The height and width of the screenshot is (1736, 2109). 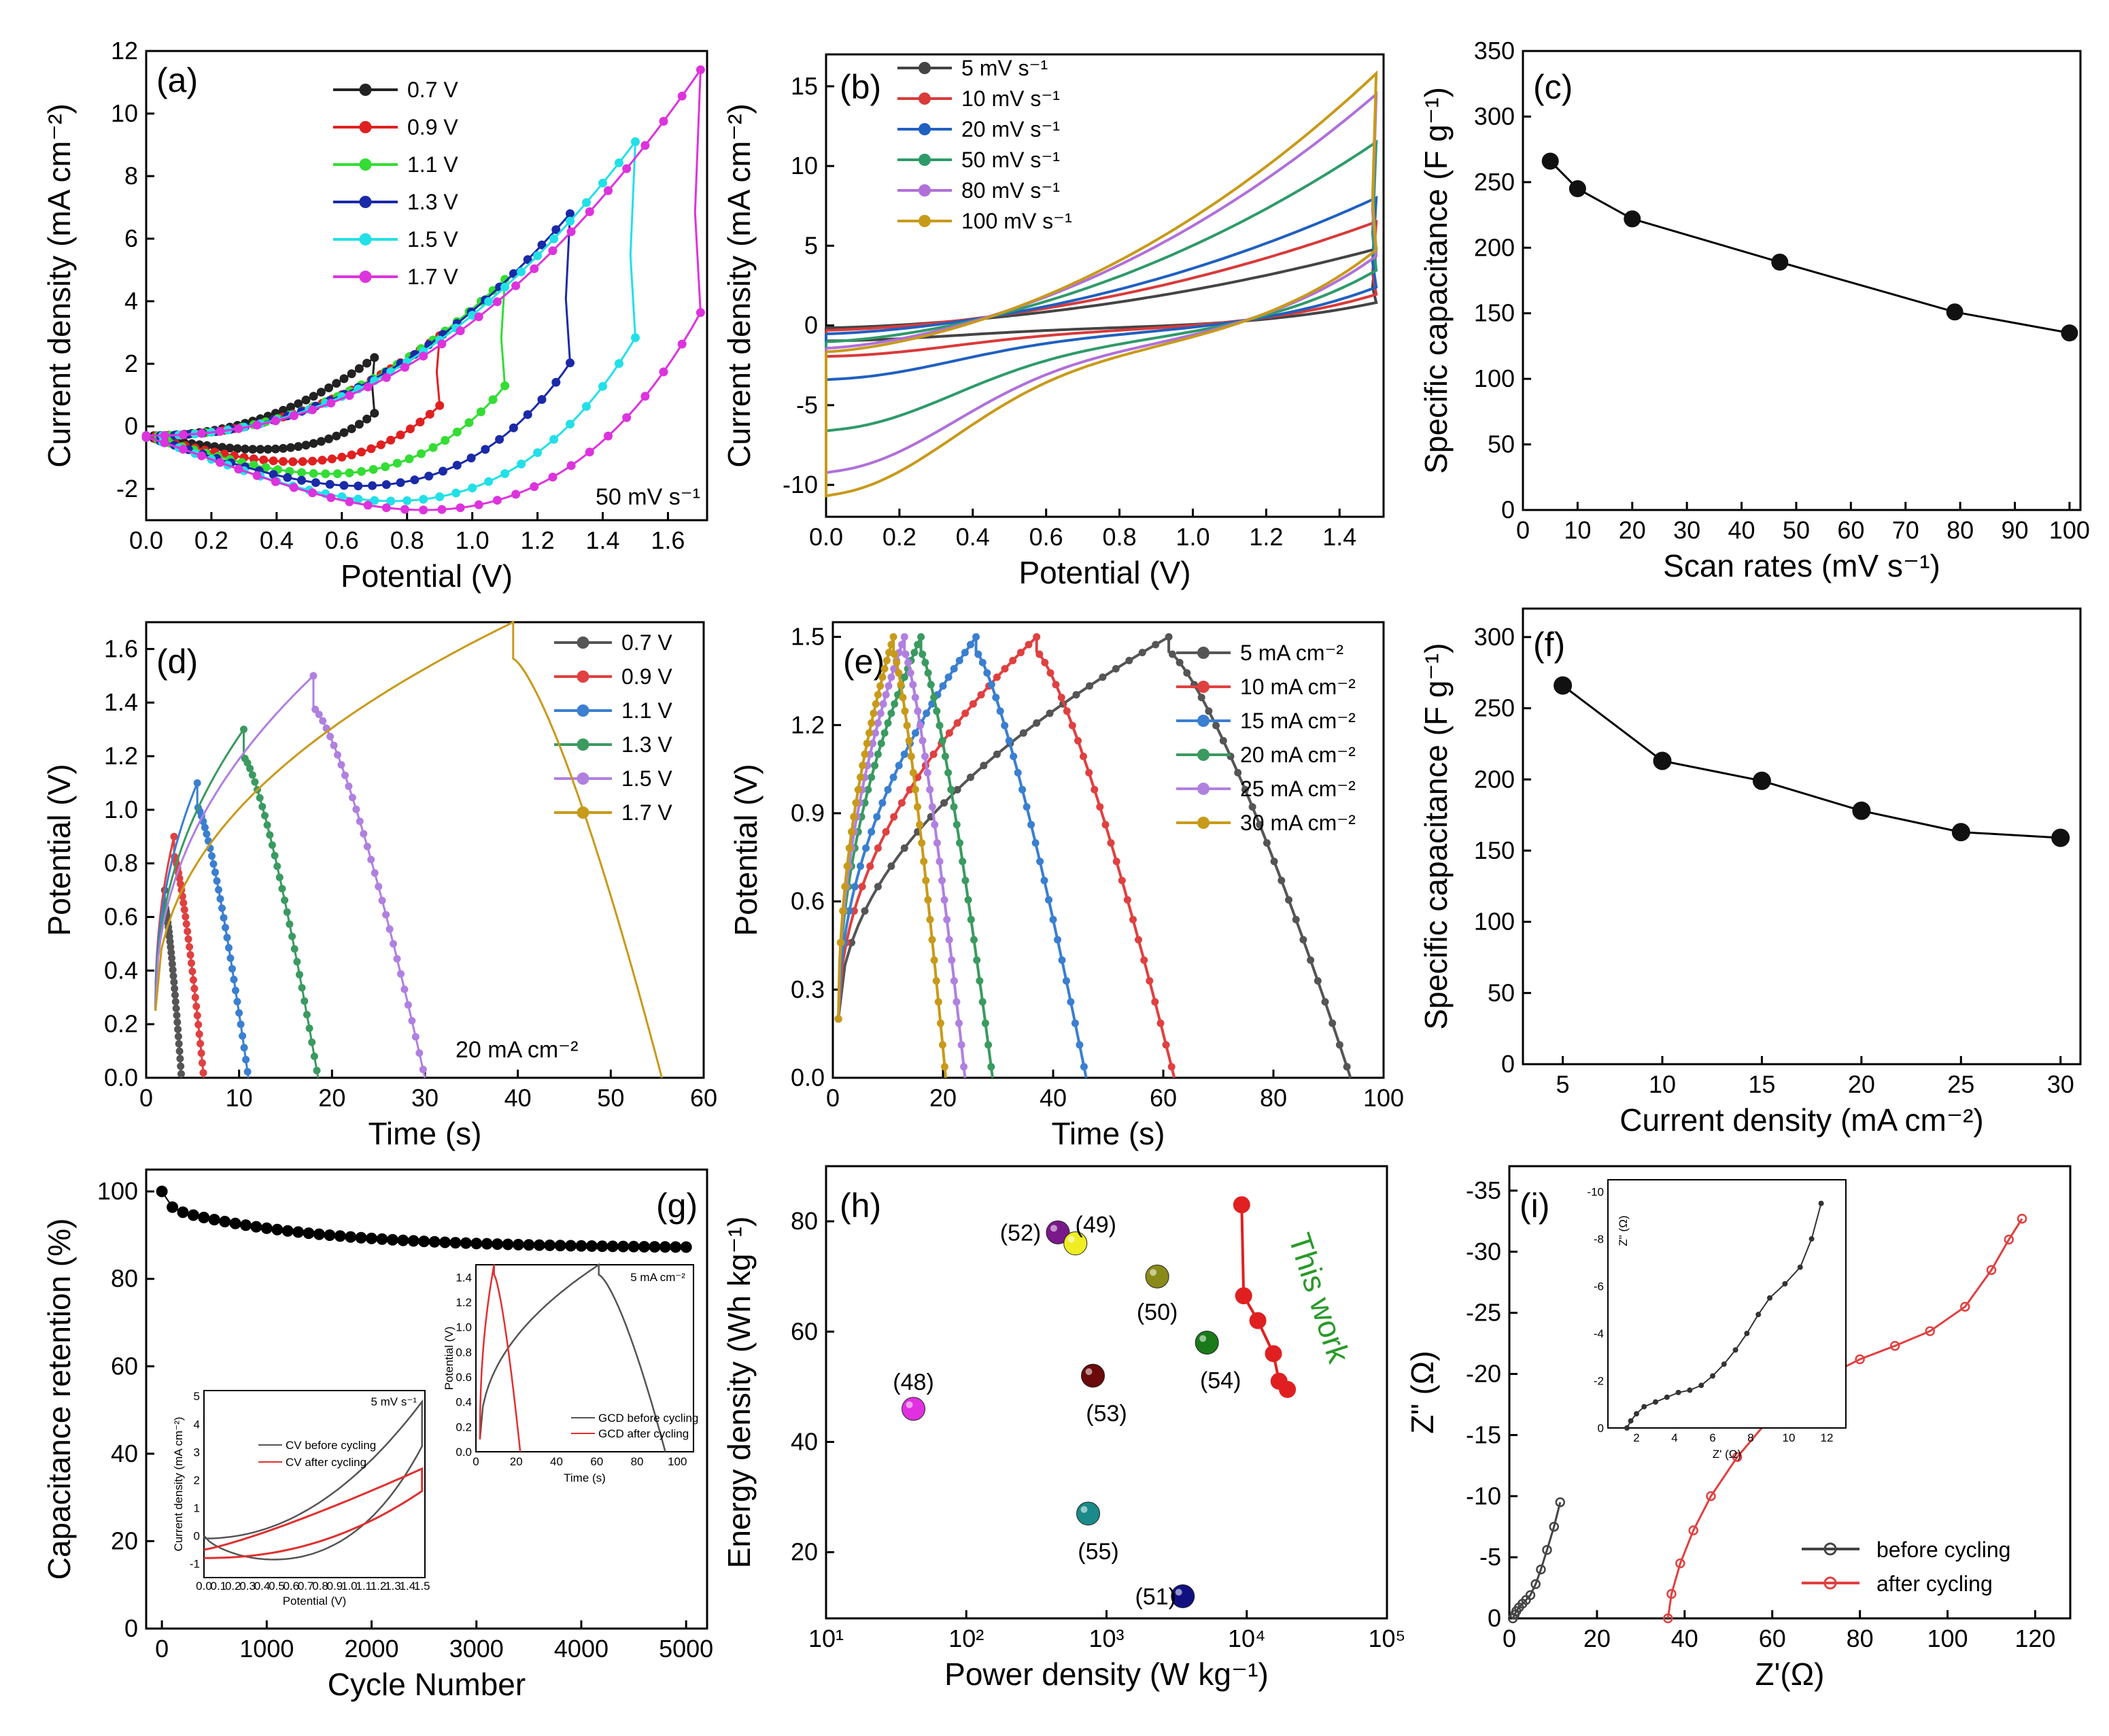 I want to click on inset-x-tick: 6, so click(x=1712, y=1437).